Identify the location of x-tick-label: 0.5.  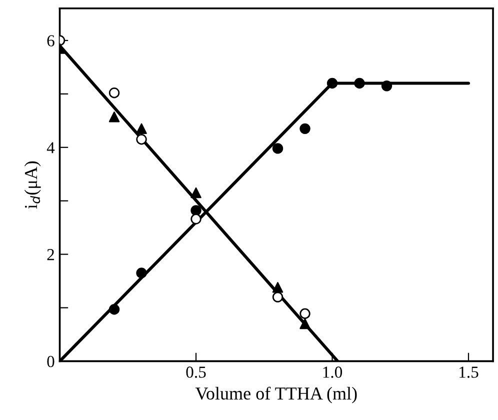
(196, 372).